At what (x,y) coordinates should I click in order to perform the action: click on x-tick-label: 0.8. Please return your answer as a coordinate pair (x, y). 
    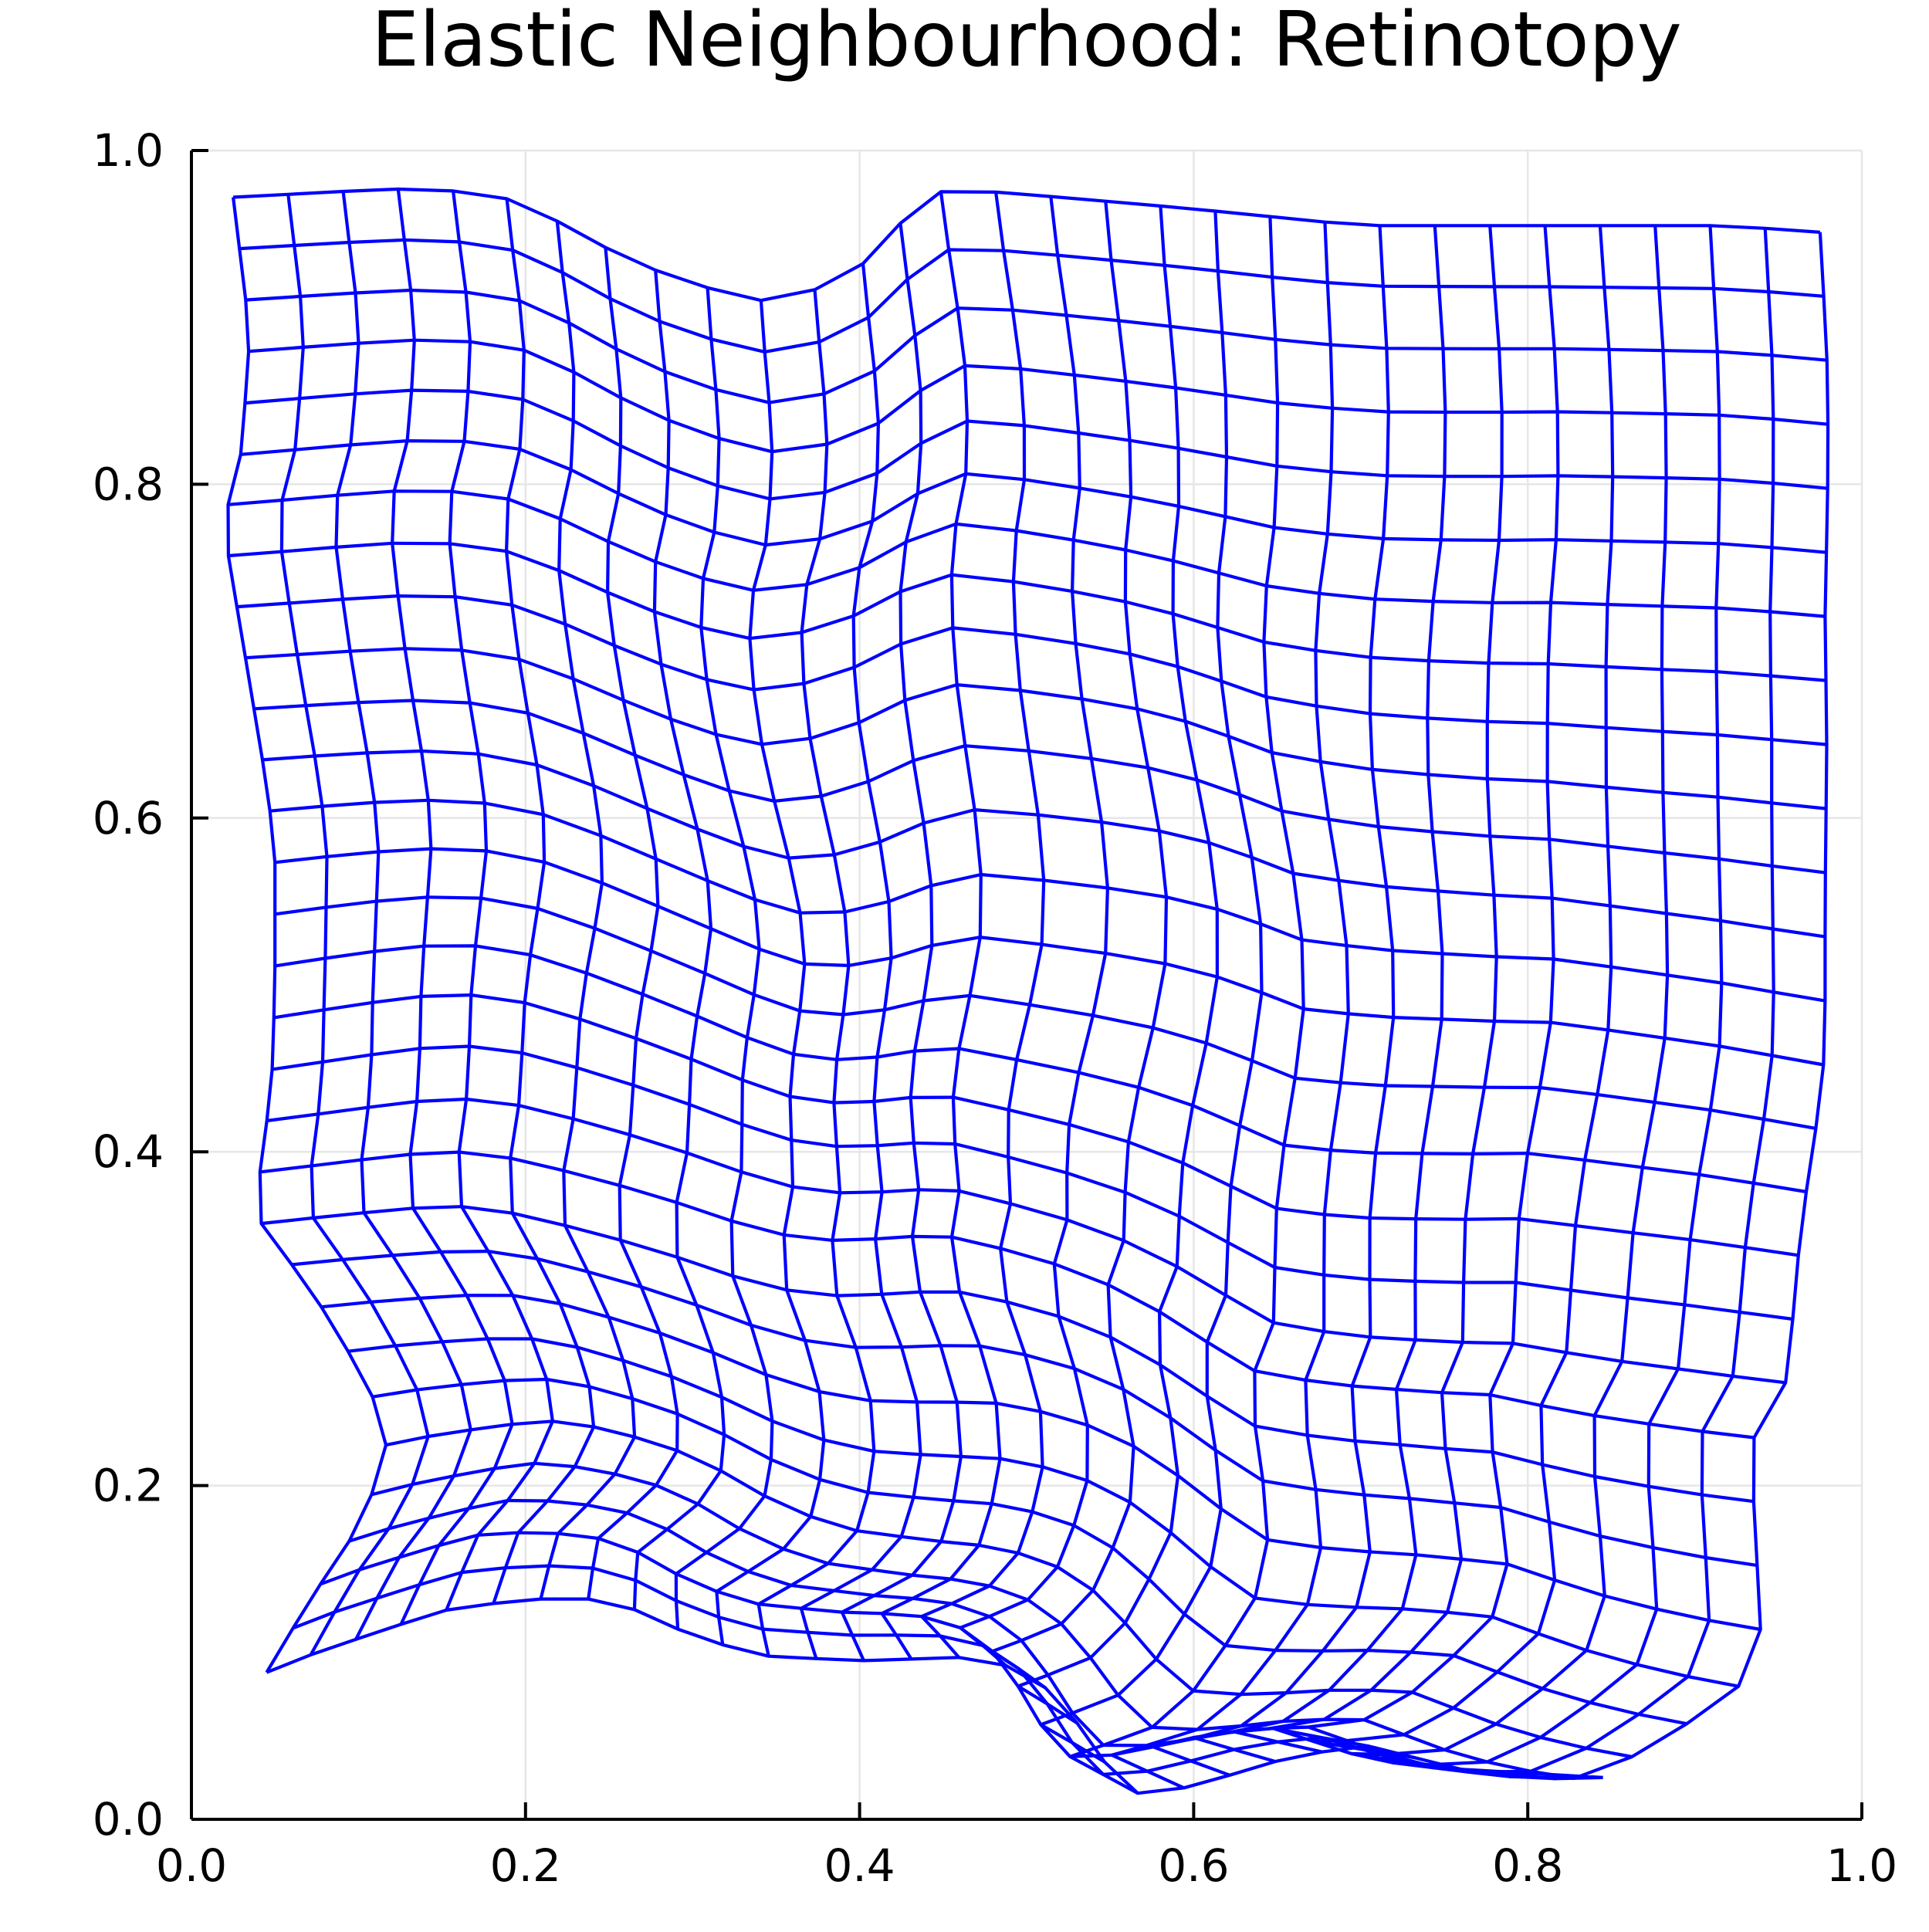
    Looking at the image, I should click on (1527, 1865).